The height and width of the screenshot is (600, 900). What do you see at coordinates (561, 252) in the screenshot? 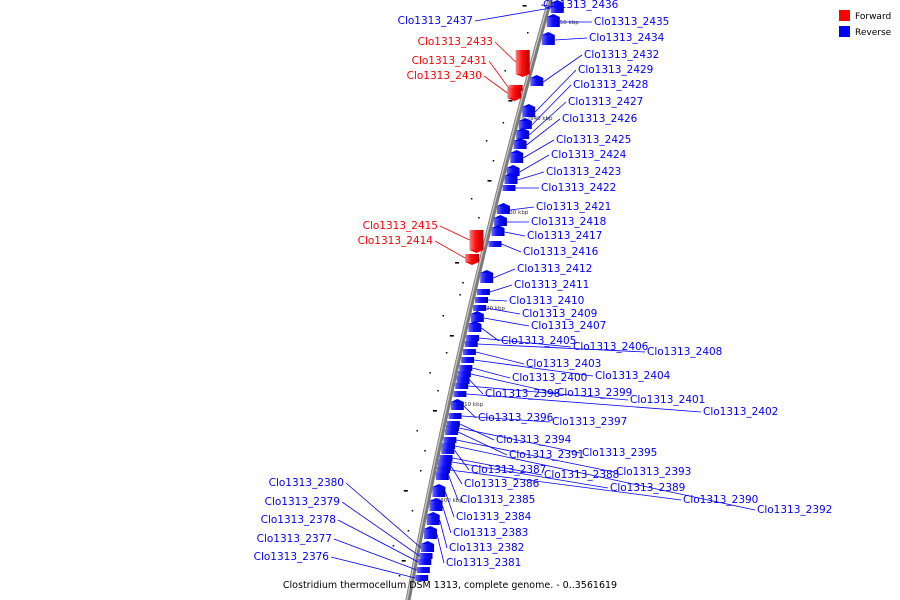
I see `gene-label: Clo1313_2416` at bounding box center [561, 252].